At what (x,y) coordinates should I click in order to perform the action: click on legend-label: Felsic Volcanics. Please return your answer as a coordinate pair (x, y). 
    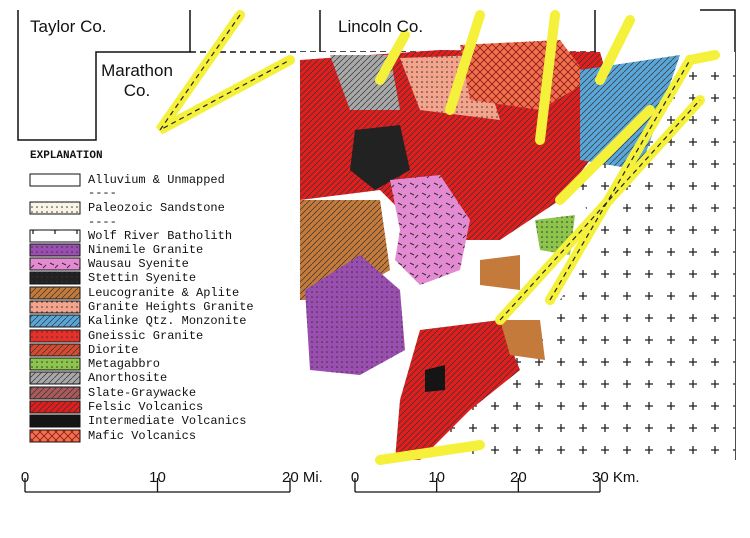
    Looking at the image, I should click on (145, 407).